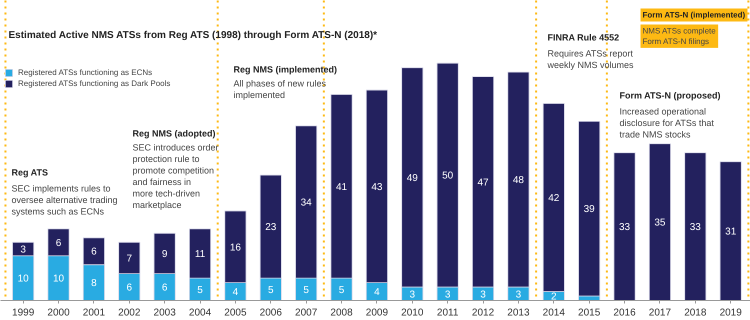 The width and height of the screenshot is (750, 320). What do you see at coordinates (554, 313) in the screenshot?
I see `x-tick-label: 2014` at bounding box center [554, 313].